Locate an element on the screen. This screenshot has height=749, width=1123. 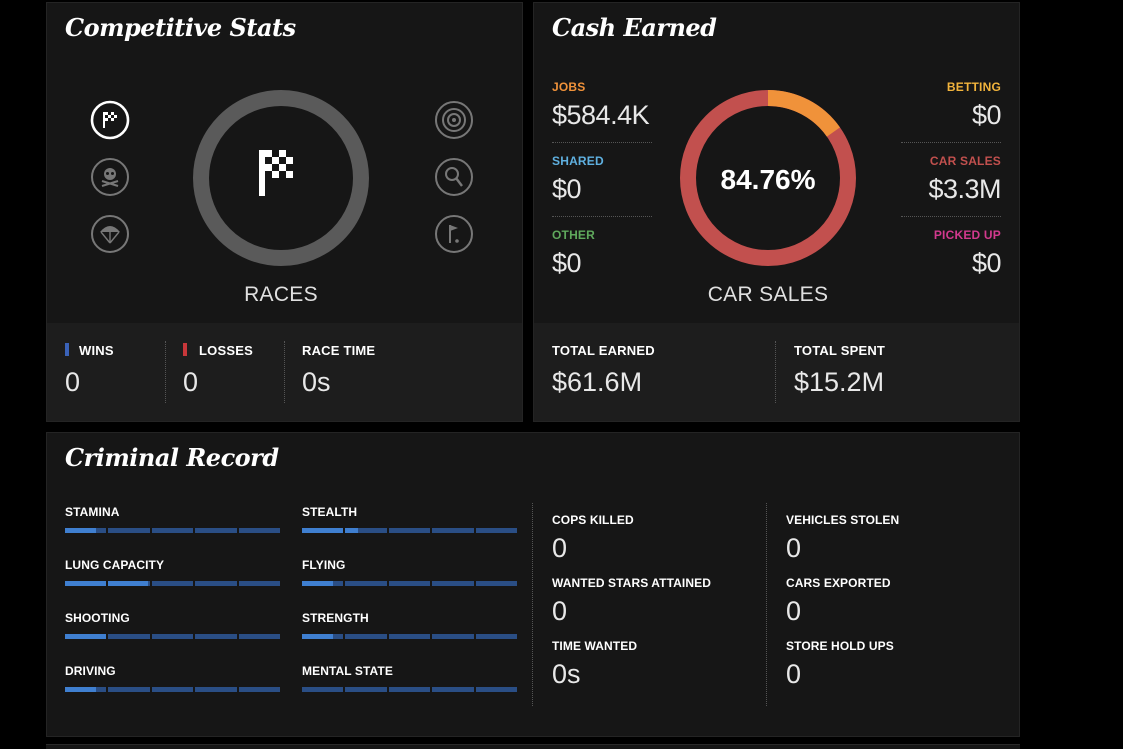
cash-footer: TOTAL EARNED $61.6M TOTAL SPENT $15.2M is located at coordinates (776, 372).